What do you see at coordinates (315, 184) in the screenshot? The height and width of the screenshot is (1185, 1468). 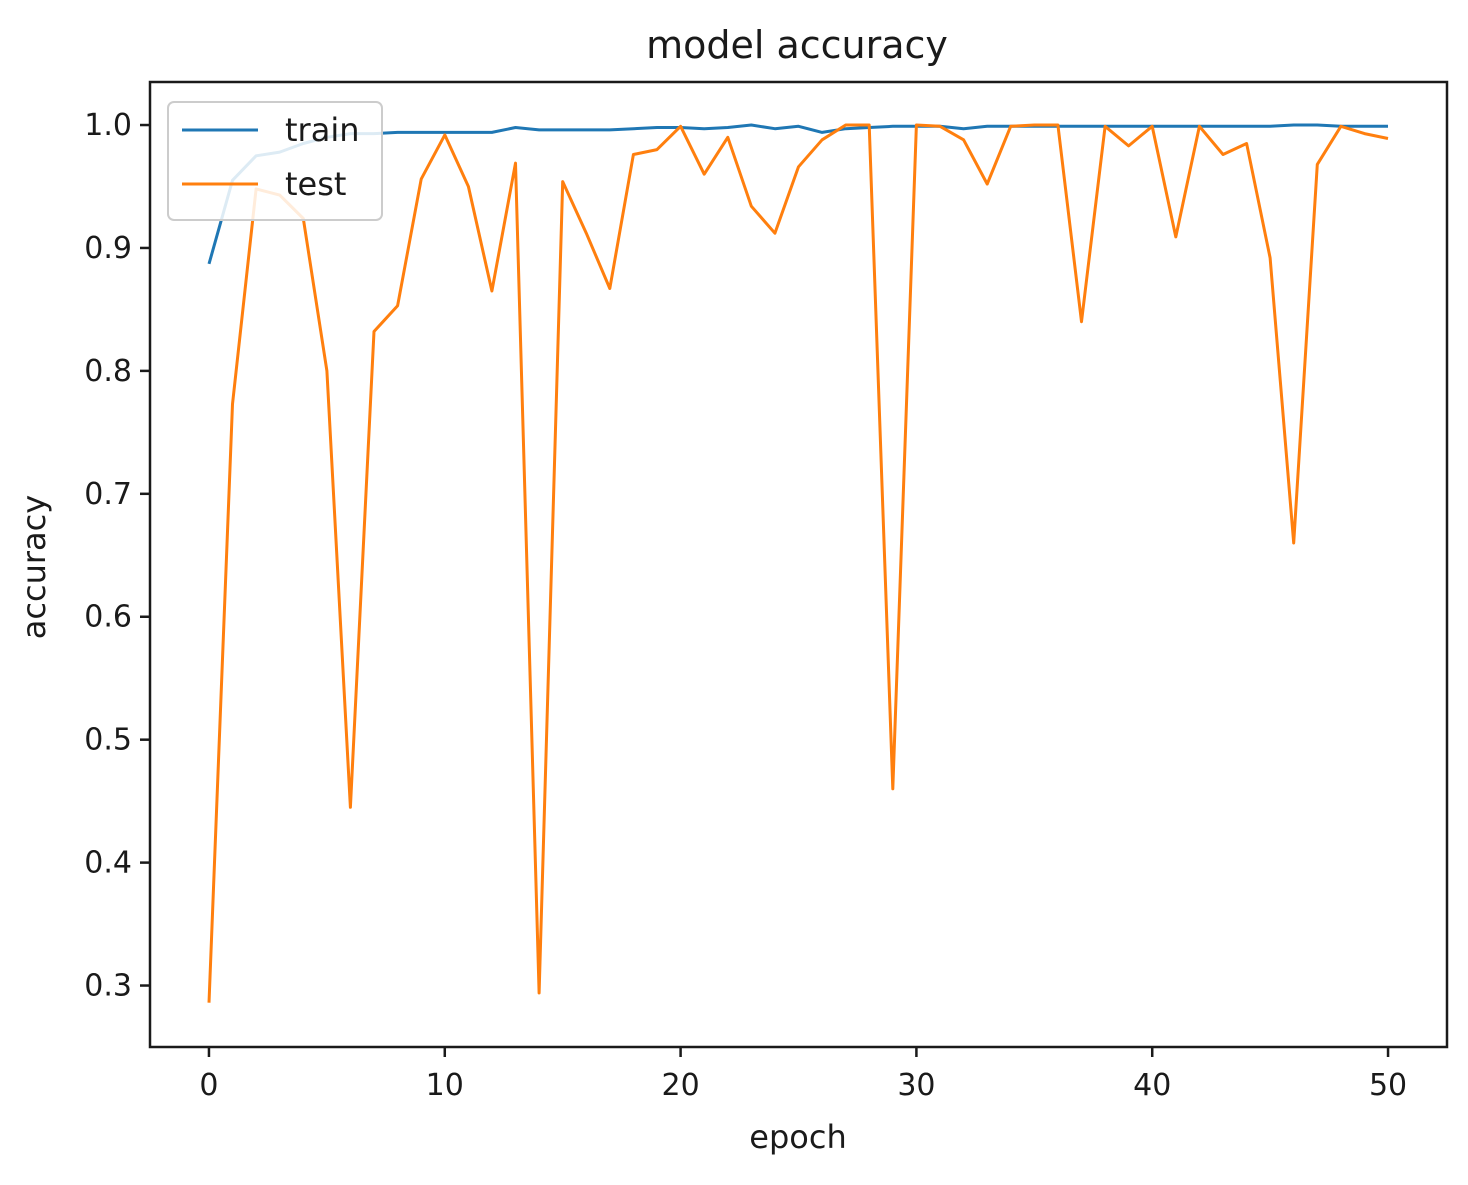 I see `legend-label-test: test` at bounding box center [315, 184].